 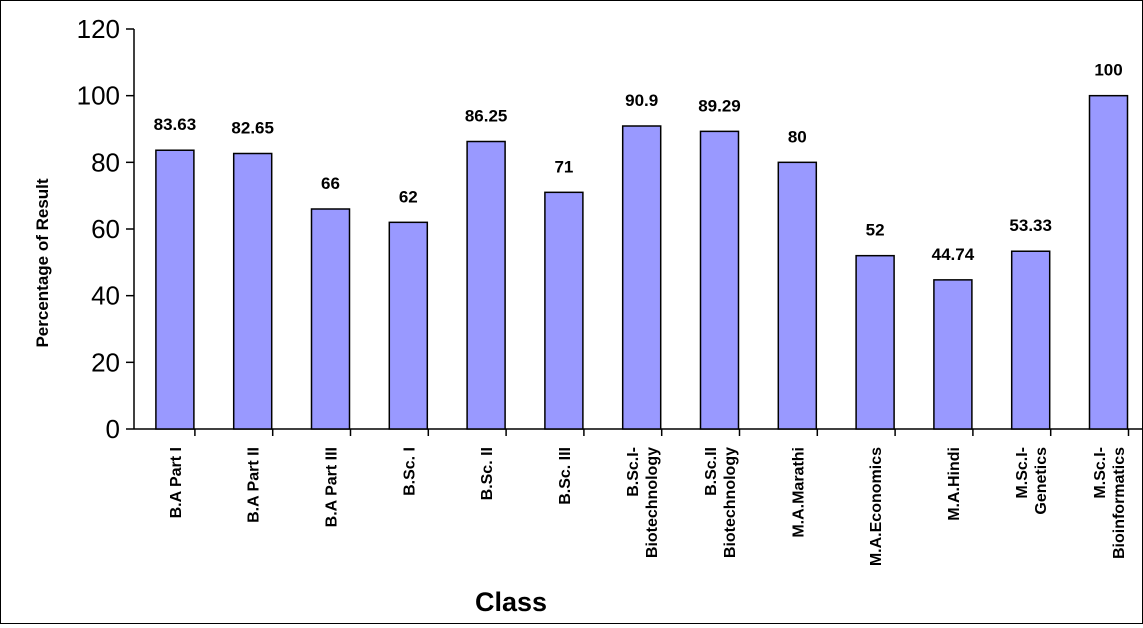 What do you see at coordinates (105, 362) in the screenshot?
I see `y-tick-label: 20` at bounding box center [105, 362].